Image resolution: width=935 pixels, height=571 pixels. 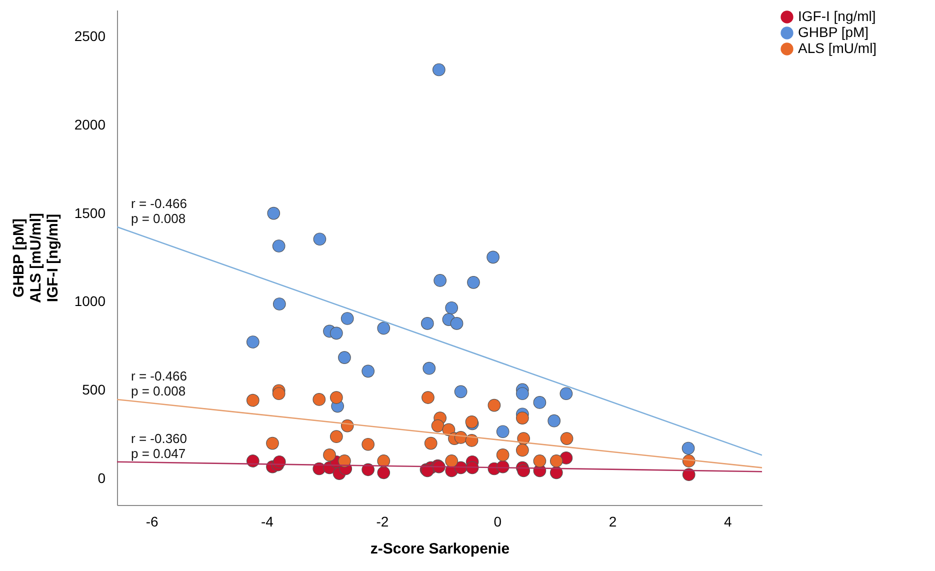 I want to click on x-axis-title: z-Score Sarkopenie, so click(x=440, y=549).